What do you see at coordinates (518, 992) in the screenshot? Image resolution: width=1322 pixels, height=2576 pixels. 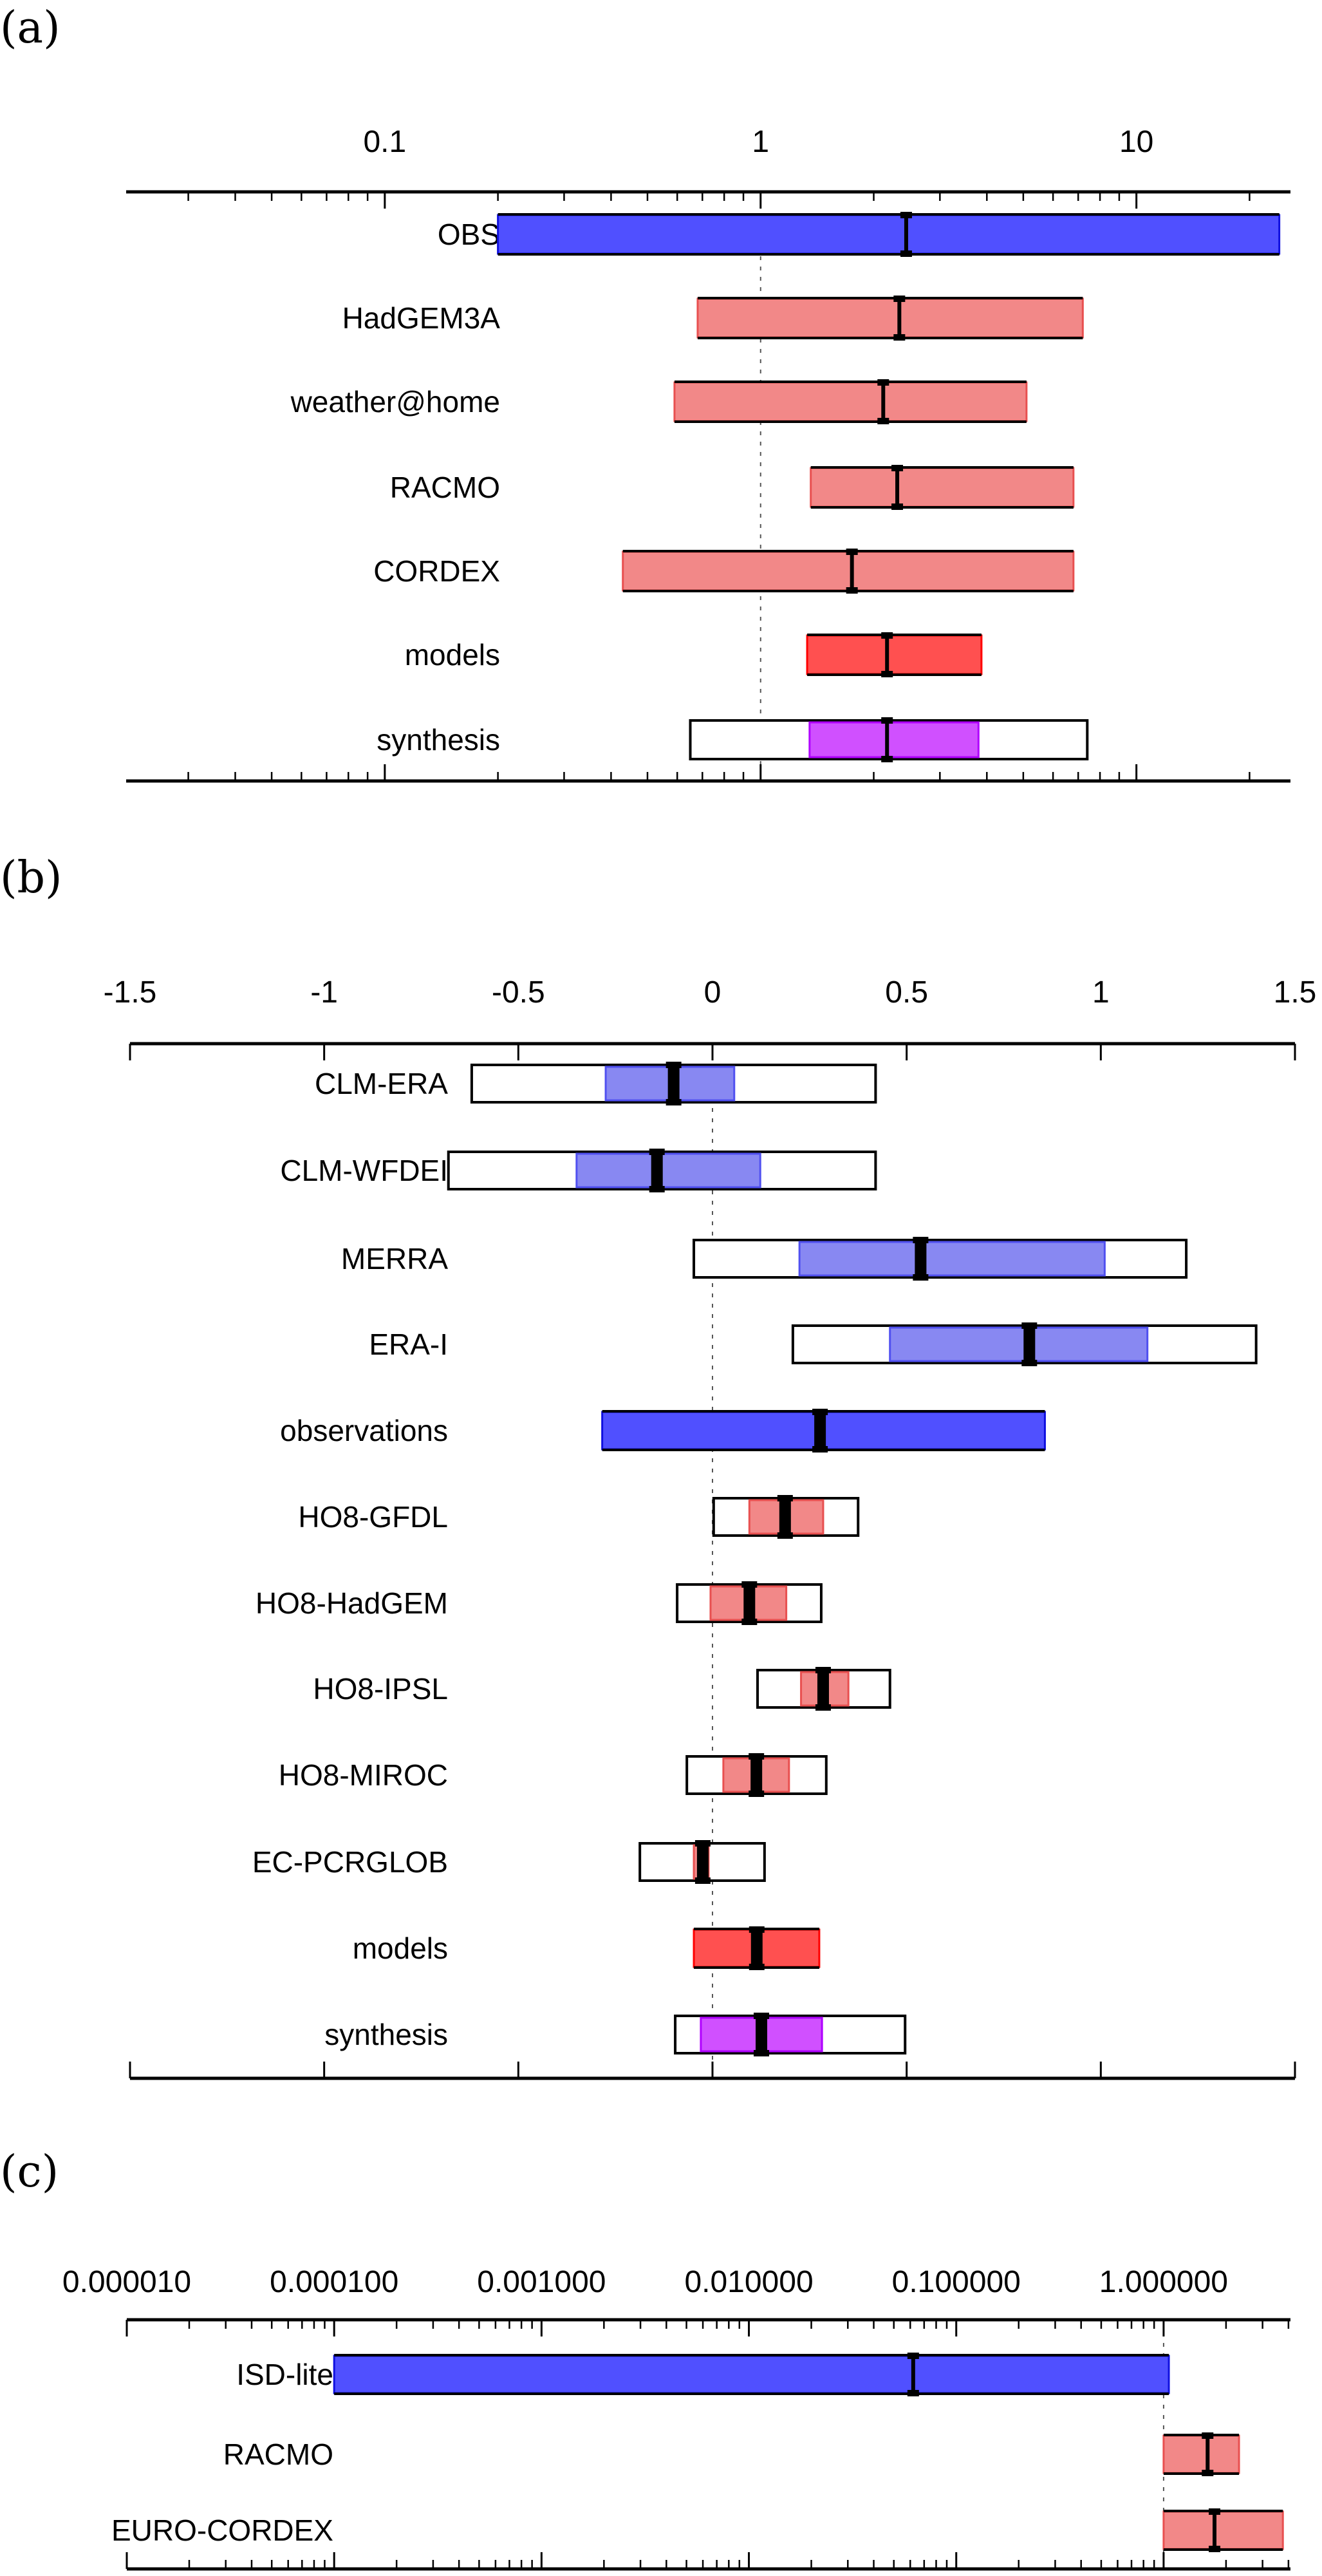 I see `x-tick-label: -0.5` at bounding box center [518, 992].